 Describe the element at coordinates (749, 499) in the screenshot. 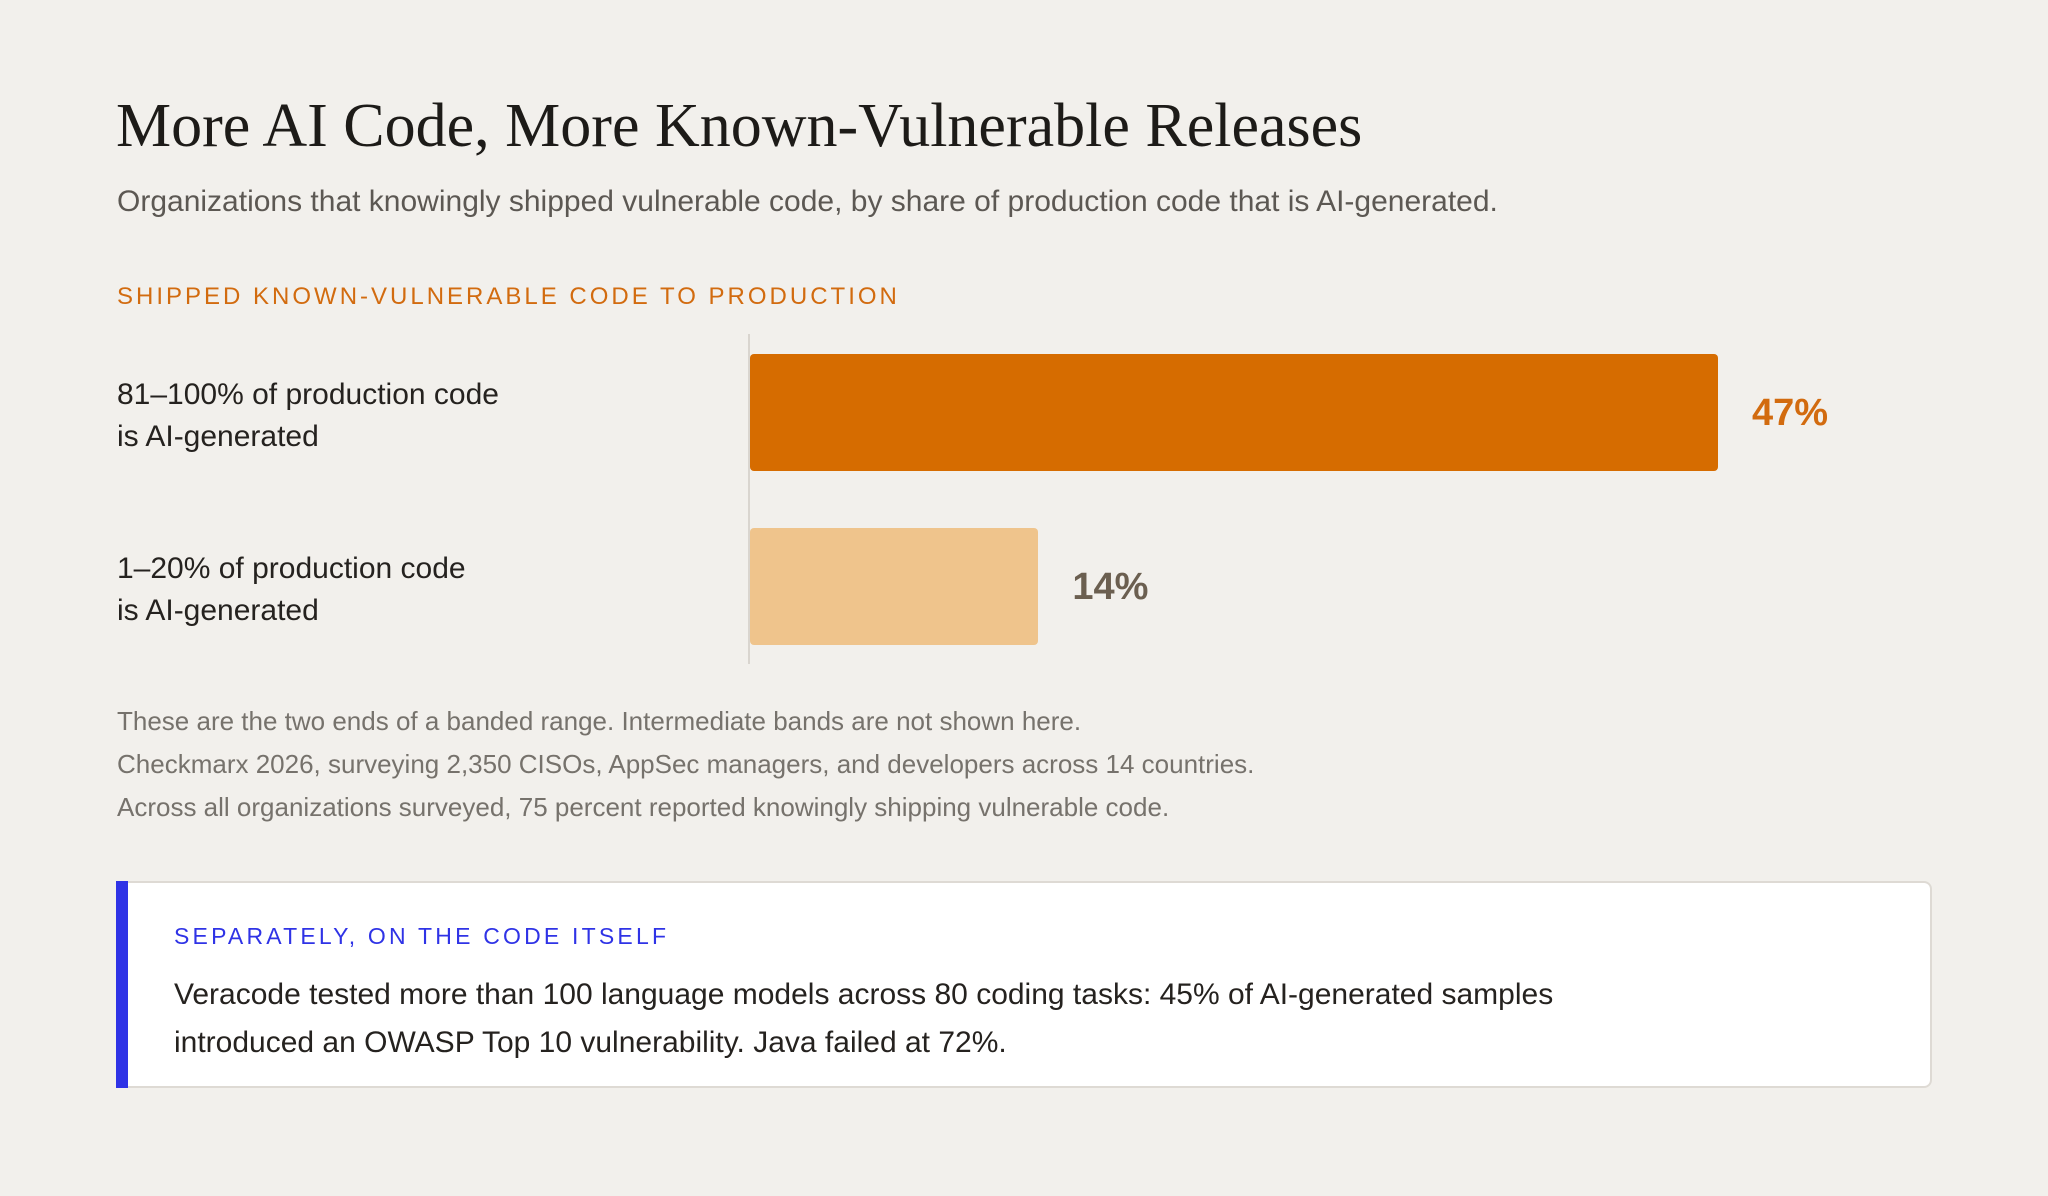

I see `chart-baseline` at that location.